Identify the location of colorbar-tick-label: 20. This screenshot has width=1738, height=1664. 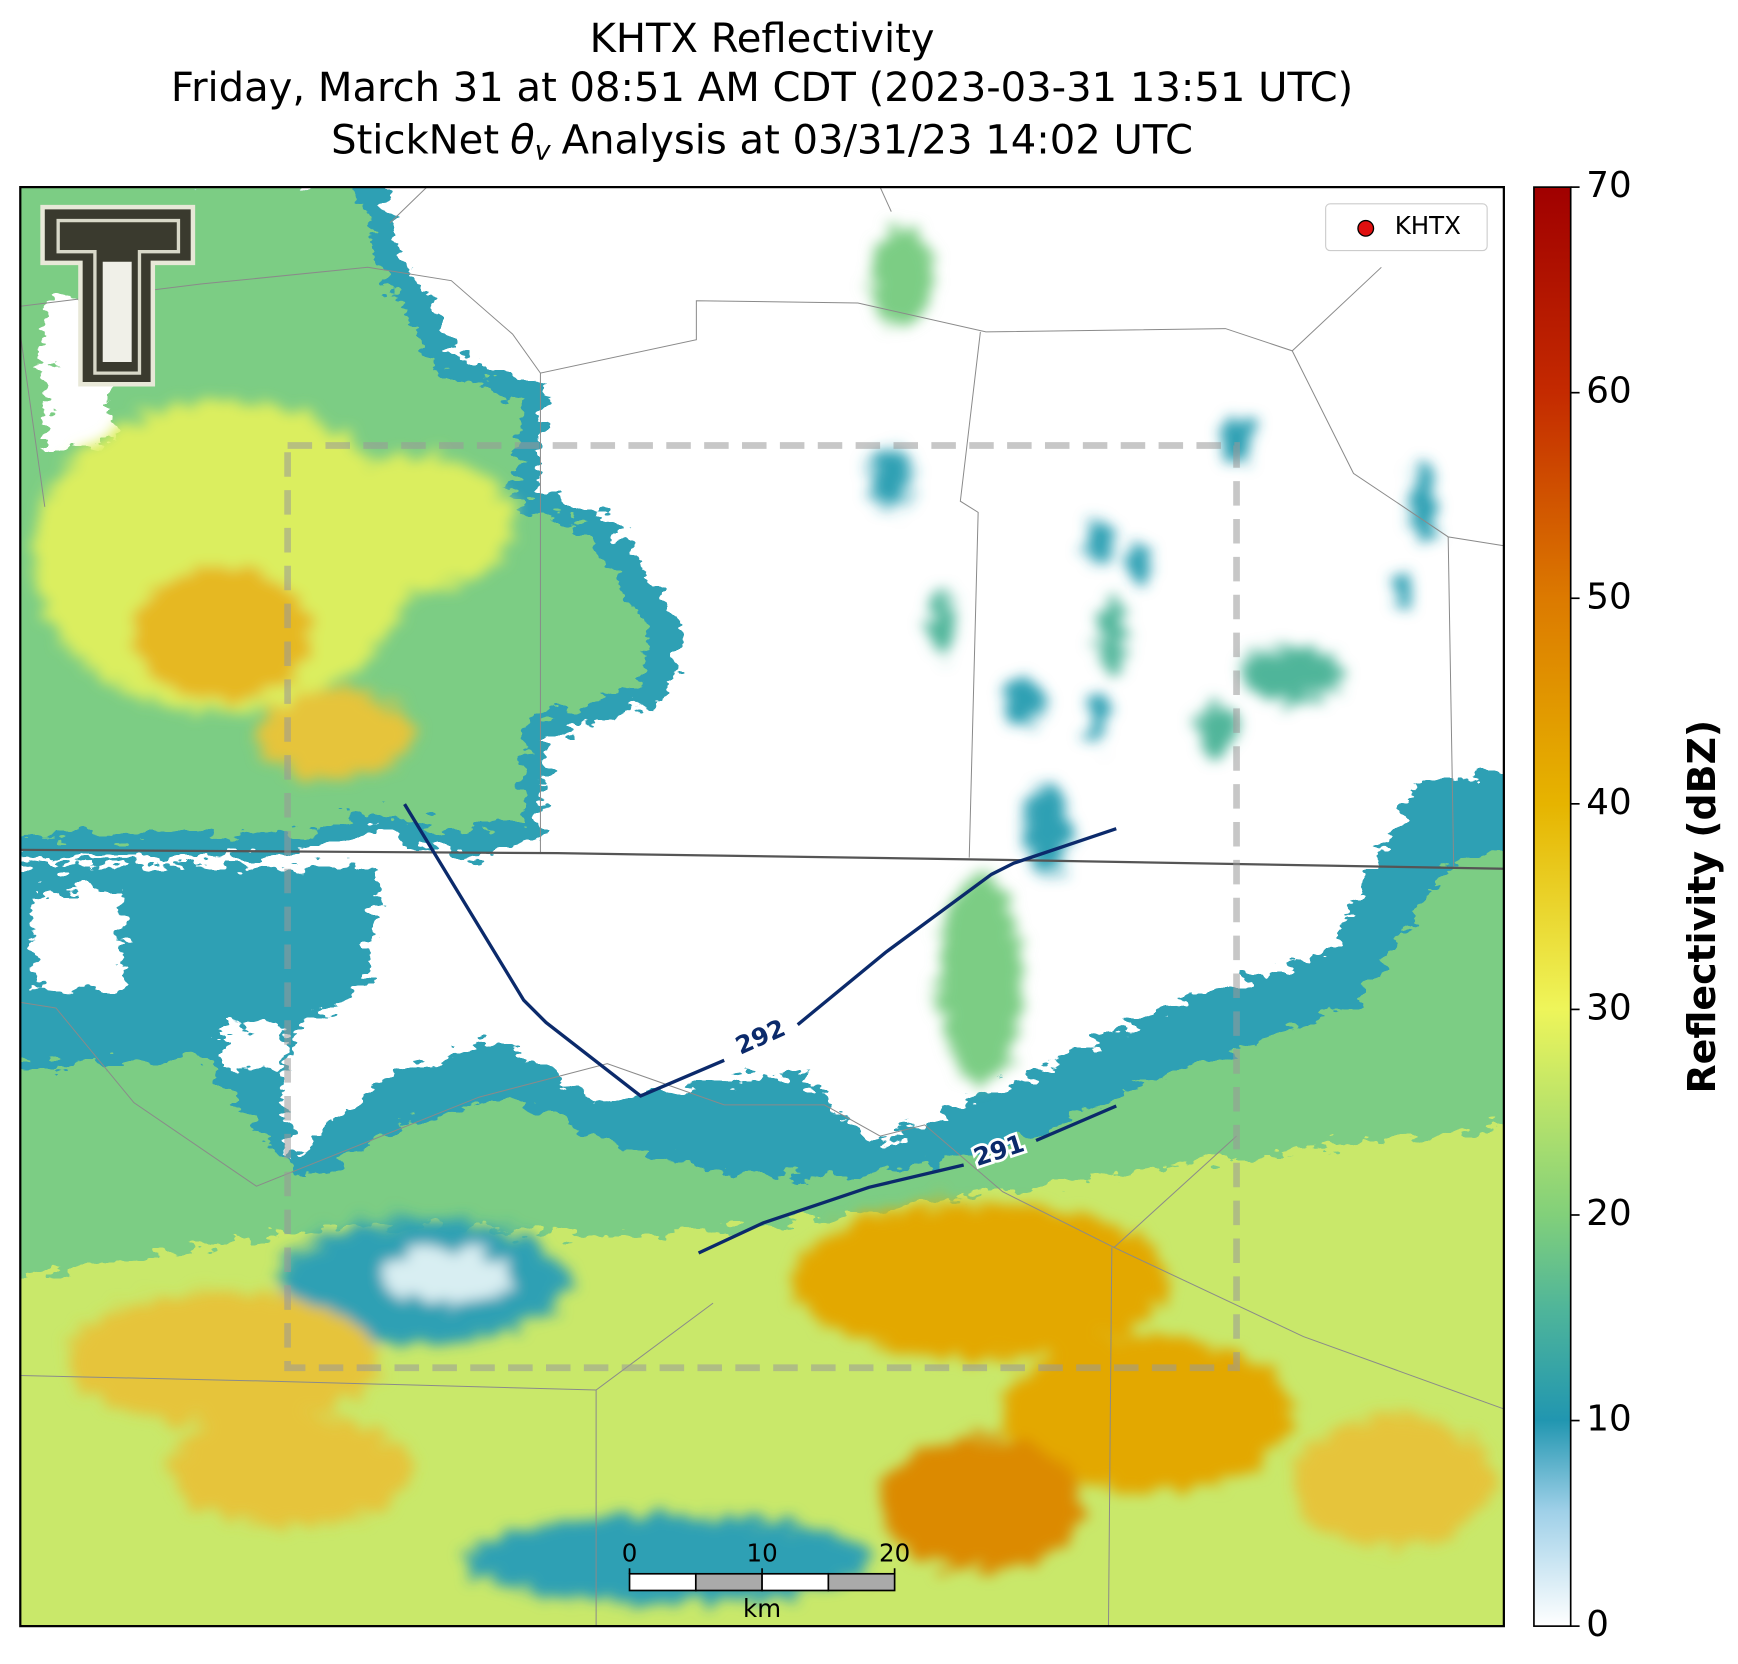
(1608, 1213).